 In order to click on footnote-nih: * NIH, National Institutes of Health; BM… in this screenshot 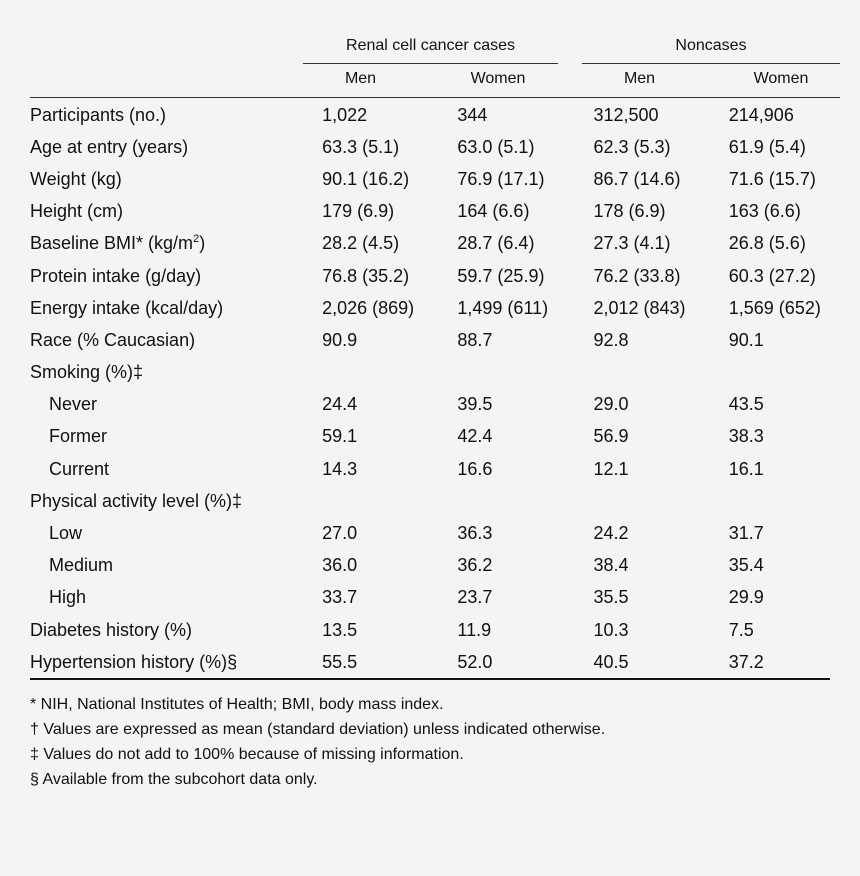, I will do `click(237, 704)`.